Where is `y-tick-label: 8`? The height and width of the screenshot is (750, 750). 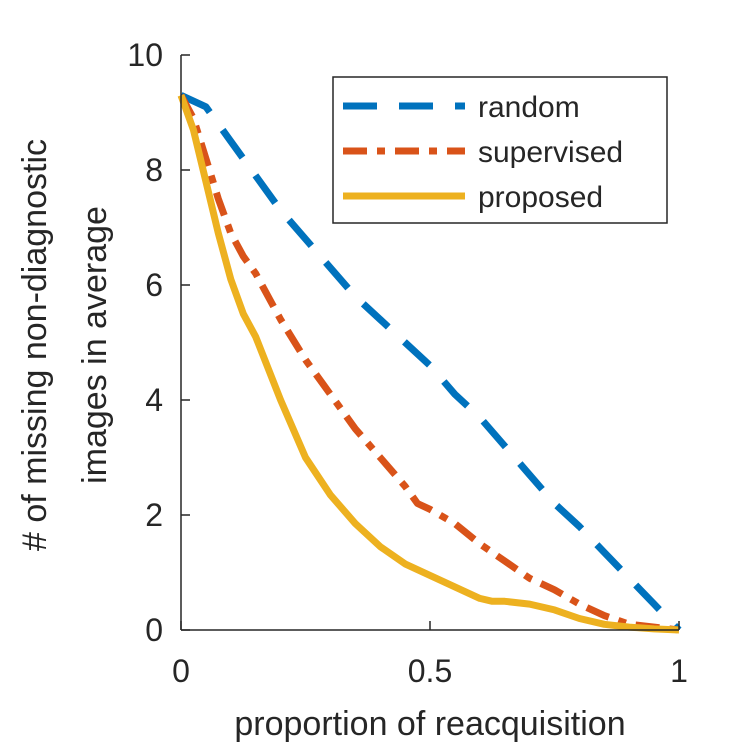 y-tick-label: 8 is located at coordinates (154, 170).